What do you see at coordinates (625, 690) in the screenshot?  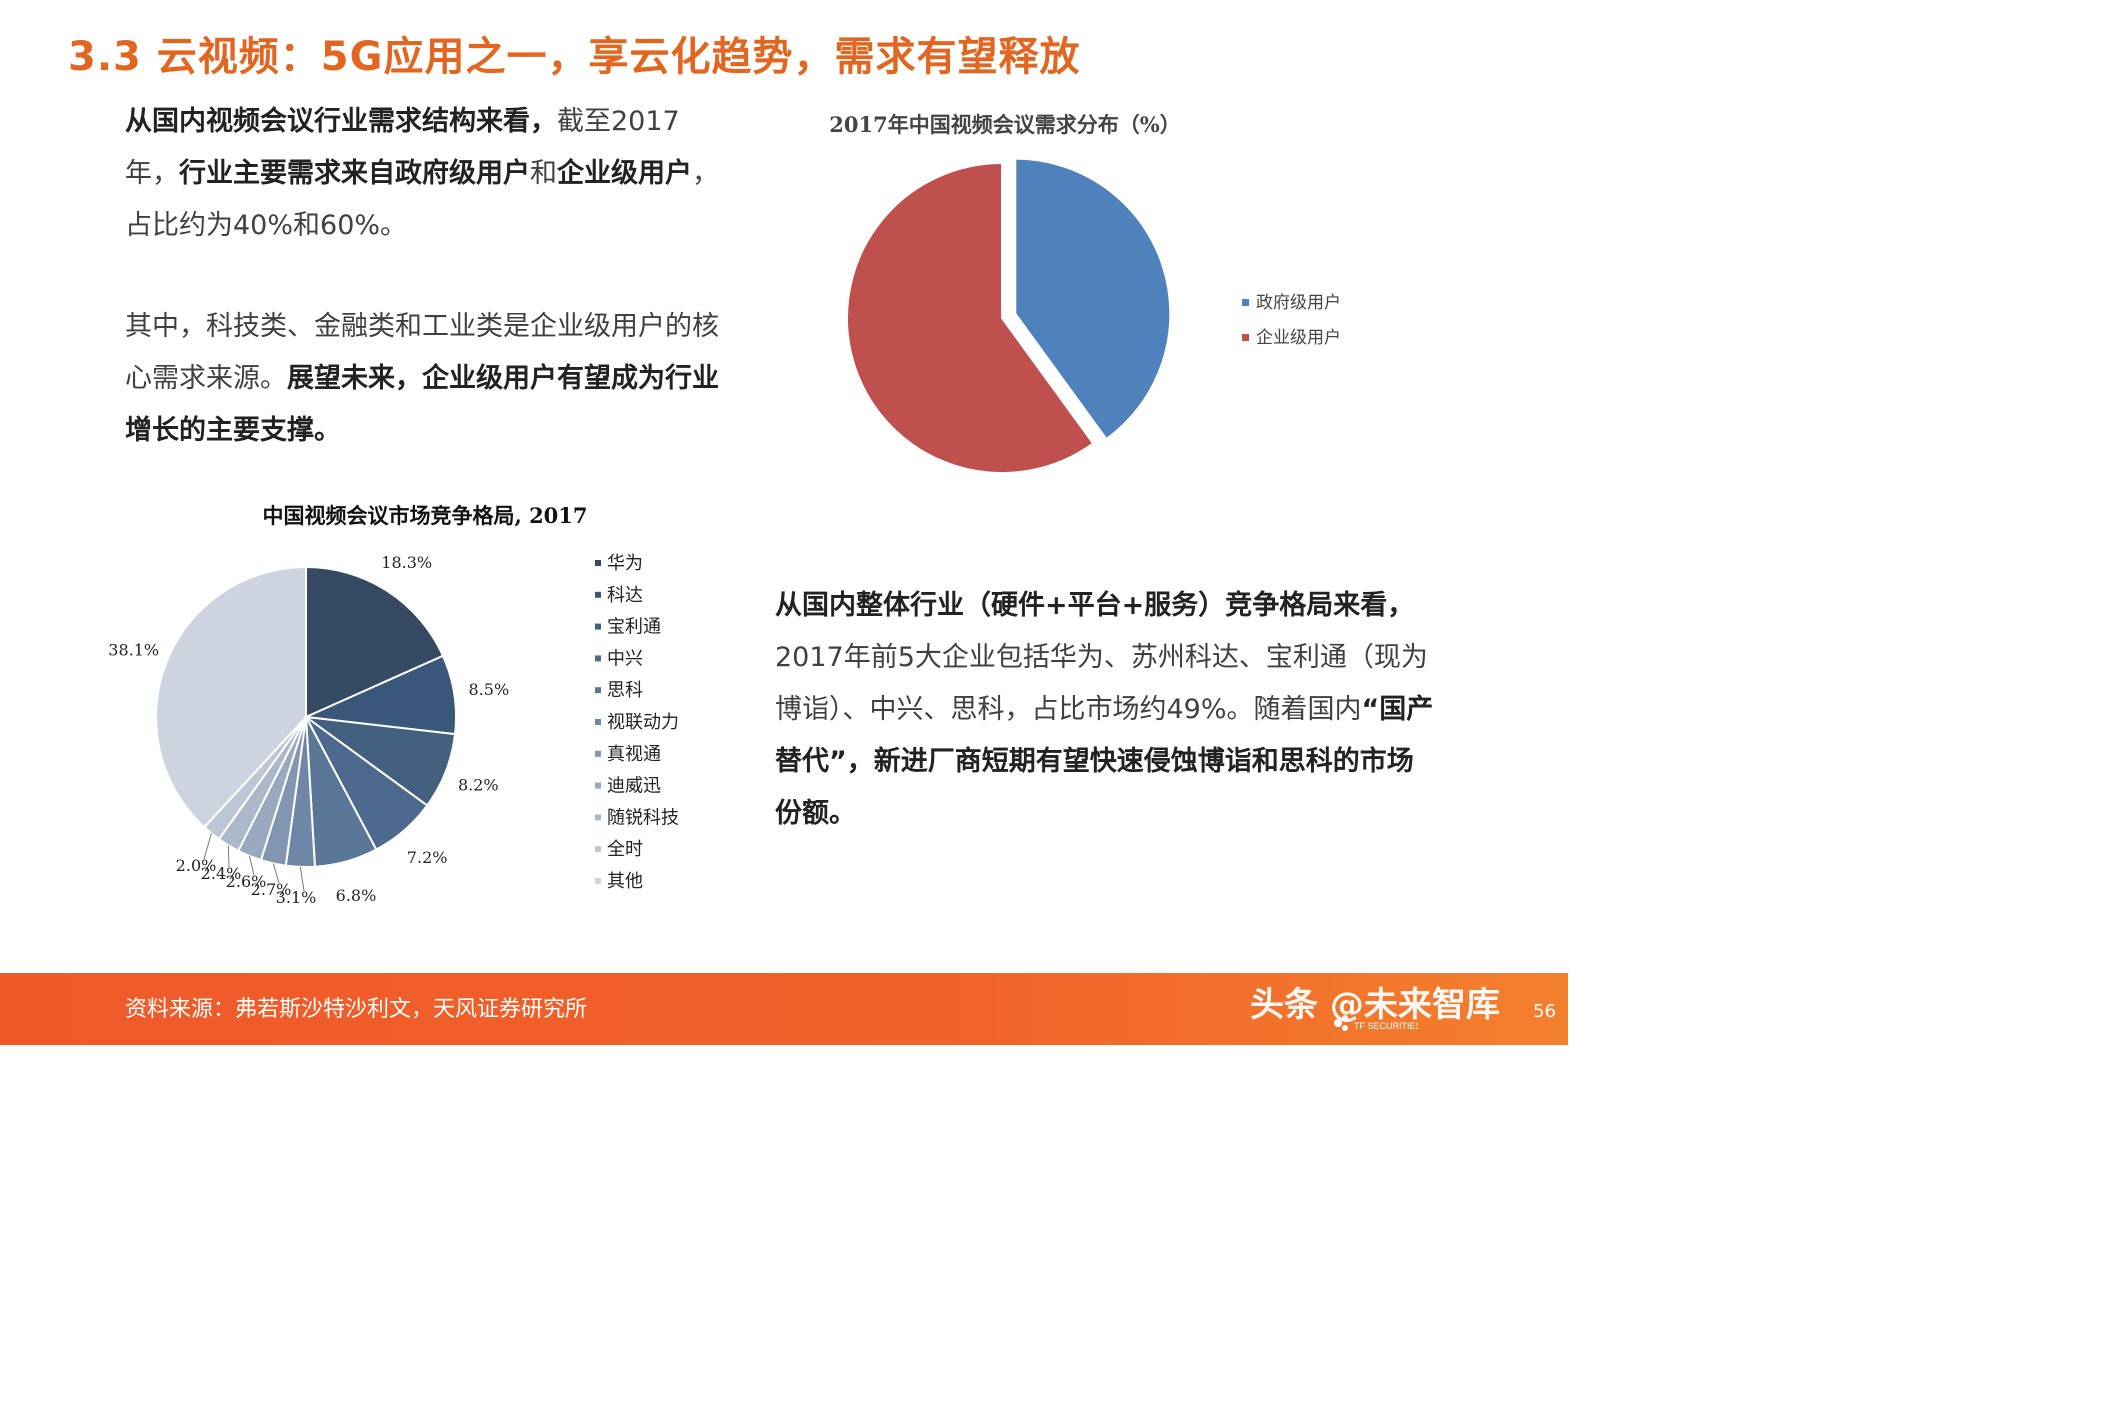 I see `legend-label: 思科` at bounding box center [625, 690].